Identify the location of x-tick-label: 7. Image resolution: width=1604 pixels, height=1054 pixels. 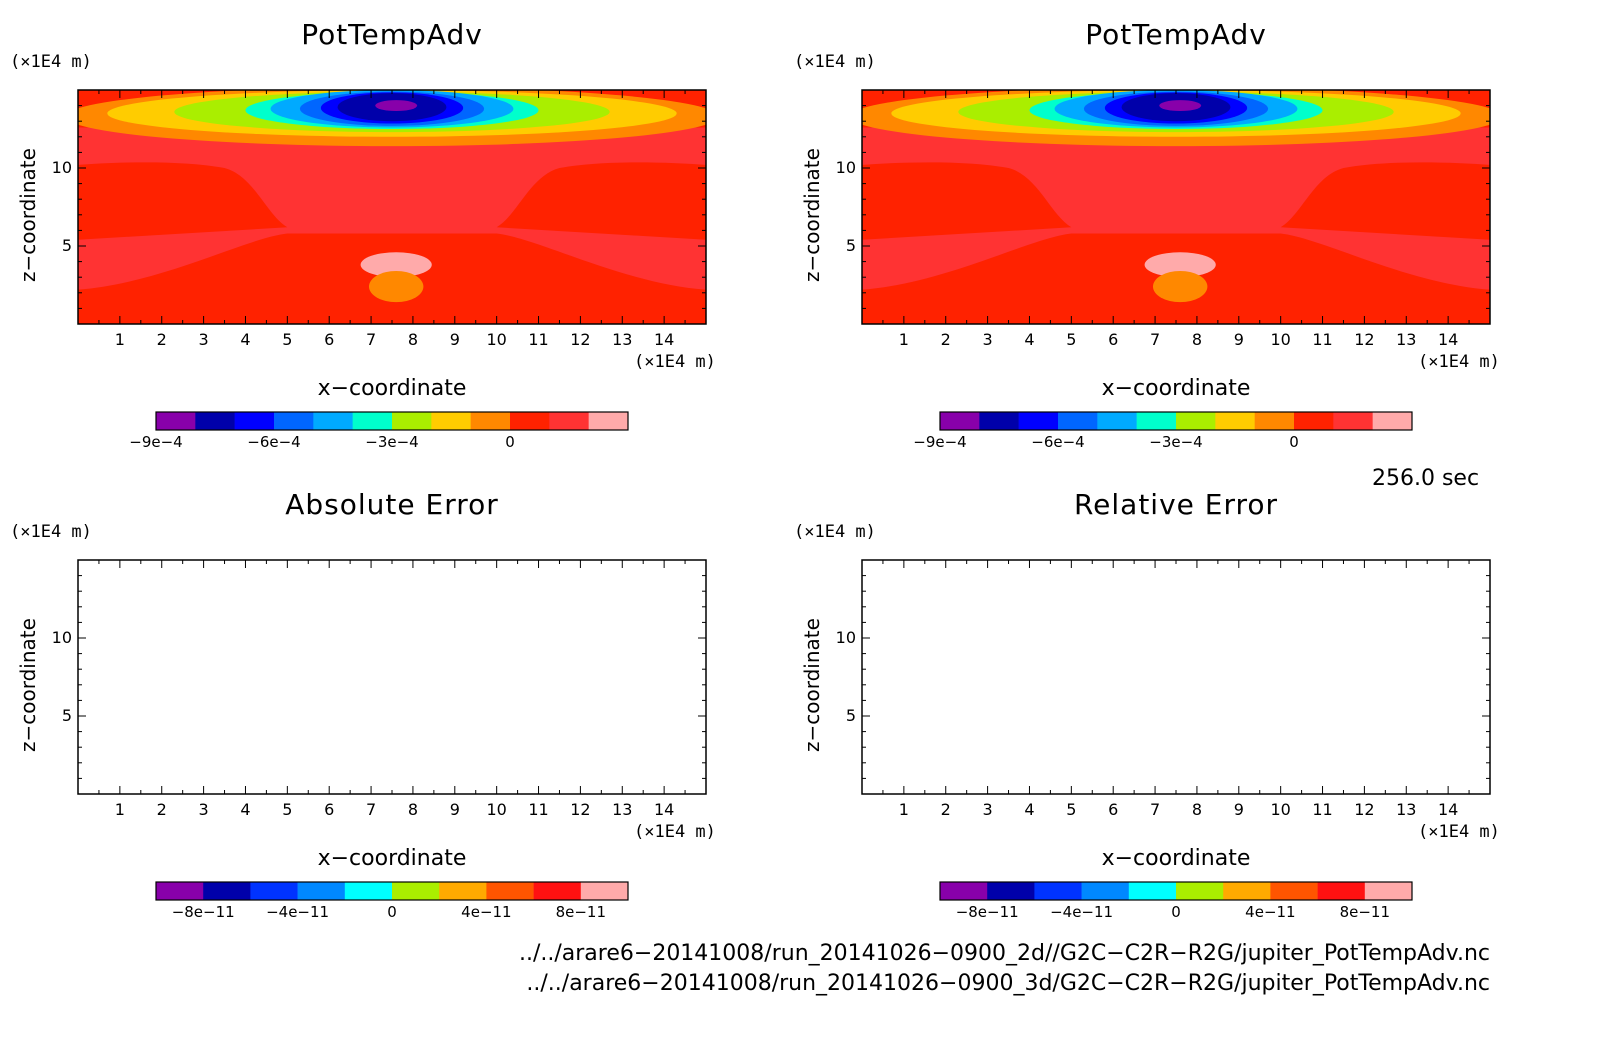
(1155, 339).